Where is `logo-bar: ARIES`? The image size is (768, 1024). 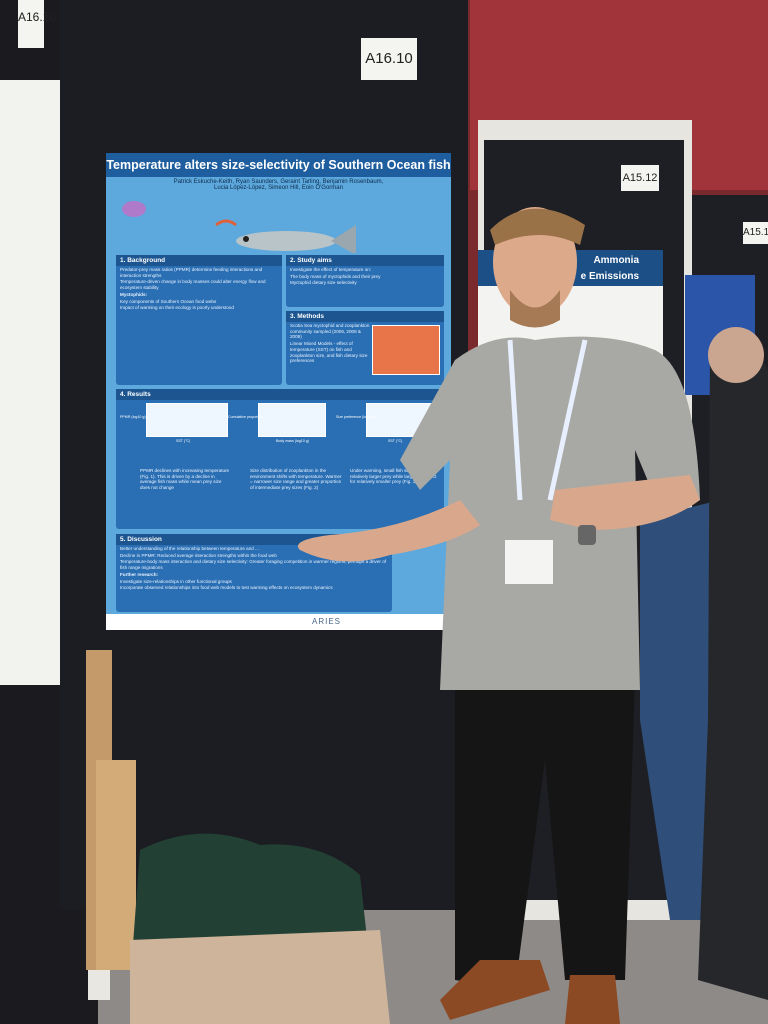 logo-bar: ARIES is located at coordinates (278, 622).